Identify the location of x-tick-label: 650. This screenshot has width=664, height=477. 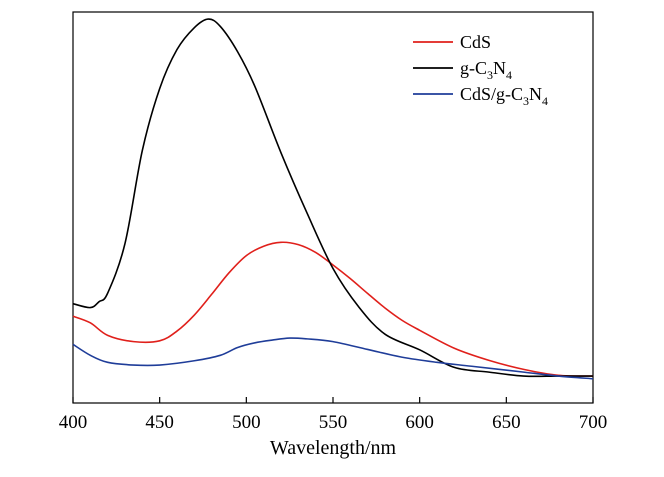
(506, 422).